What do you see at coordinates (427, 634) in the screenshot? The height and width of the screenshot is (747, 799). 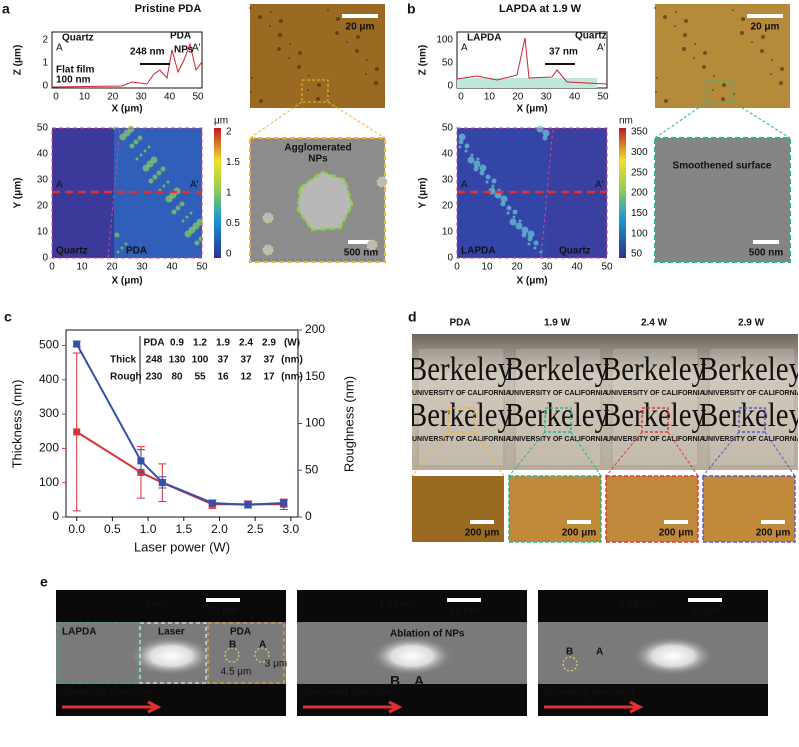 I see `ablation-label: Ablation of NPs` at bounding box center [427, 634].